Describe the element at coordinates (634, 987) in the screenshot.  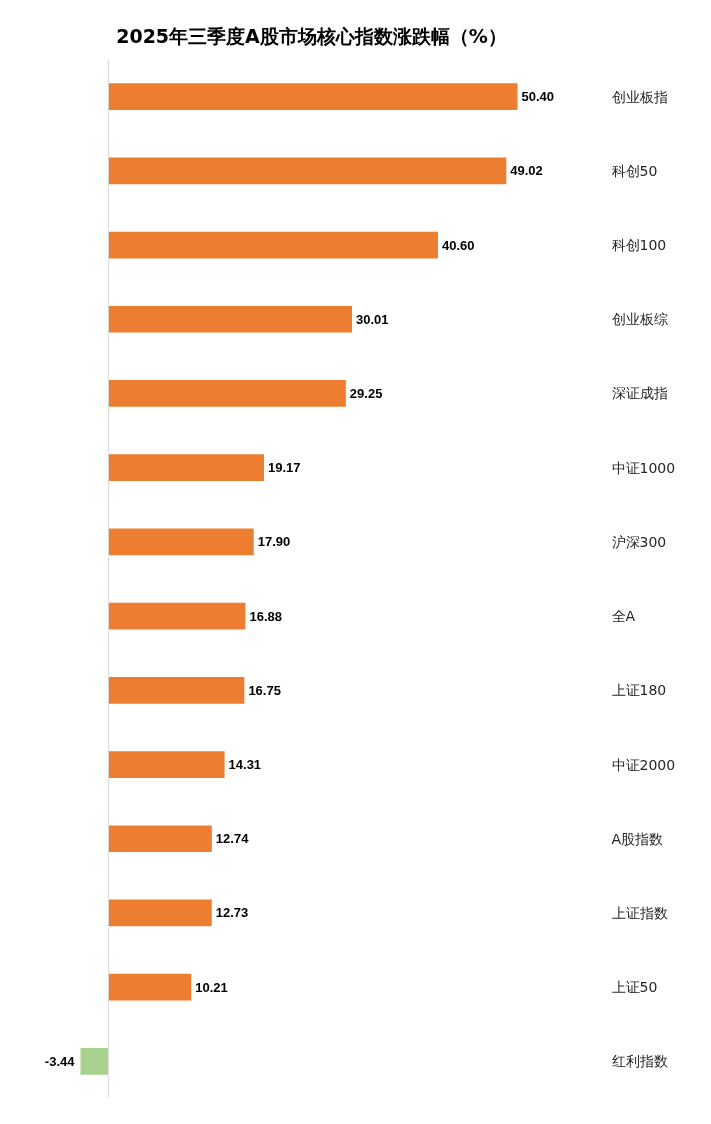
I see `y-tick-label: 上证50` at that location.